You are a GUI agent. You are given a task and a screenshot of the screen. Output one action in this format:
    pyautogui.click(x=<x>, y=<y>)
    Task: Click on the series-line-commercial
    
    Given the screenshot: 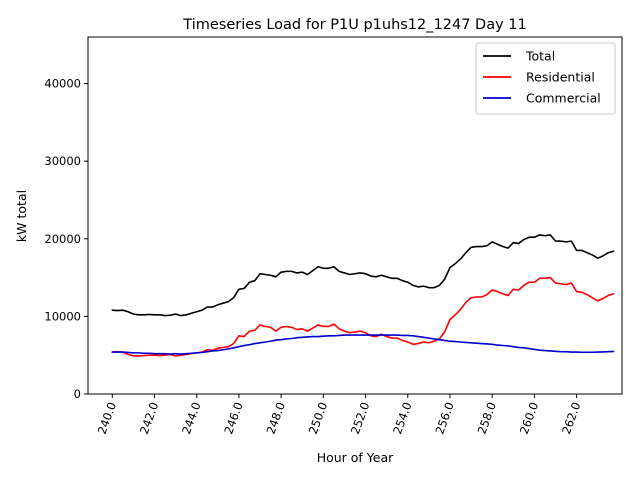 What is the action you would take?
    pyautogui.click(x=363, y=344)
    